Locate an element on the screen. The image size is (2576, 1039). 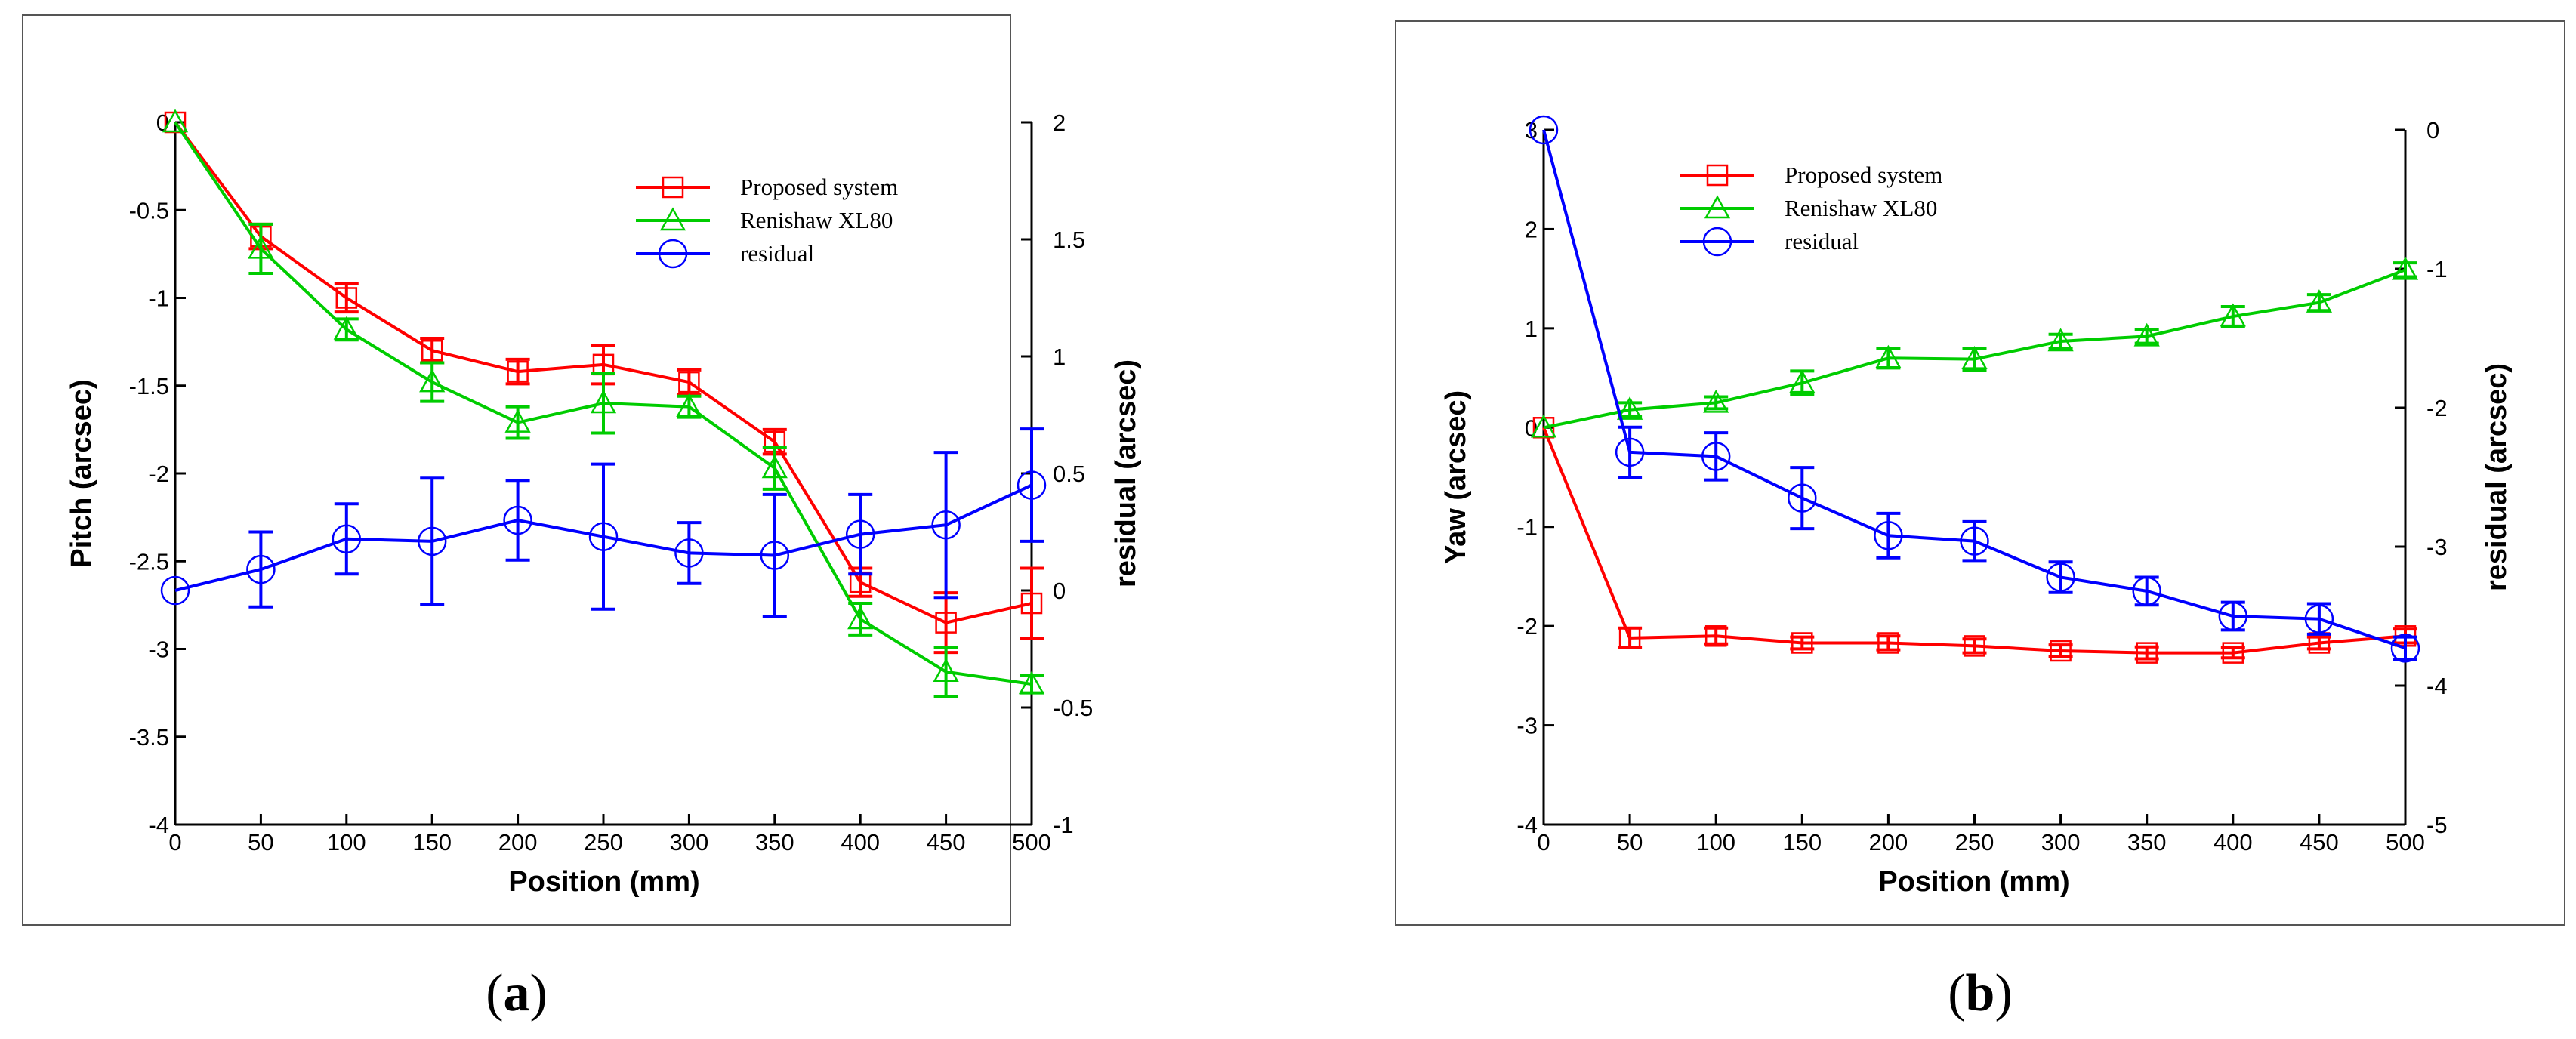
y-tick-label: 1 is located at coordinates (1531, 329).